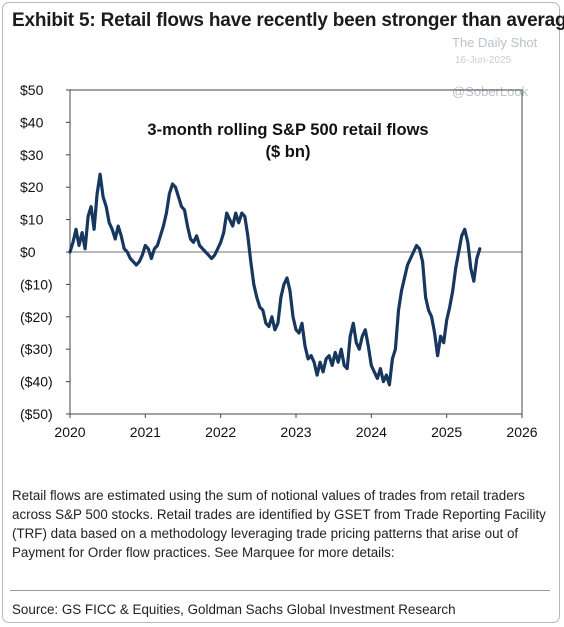 Image resolution: width=564 pixels, height=627 pixels. I want to click on x-tick-label: 2024, so click(371, 432).